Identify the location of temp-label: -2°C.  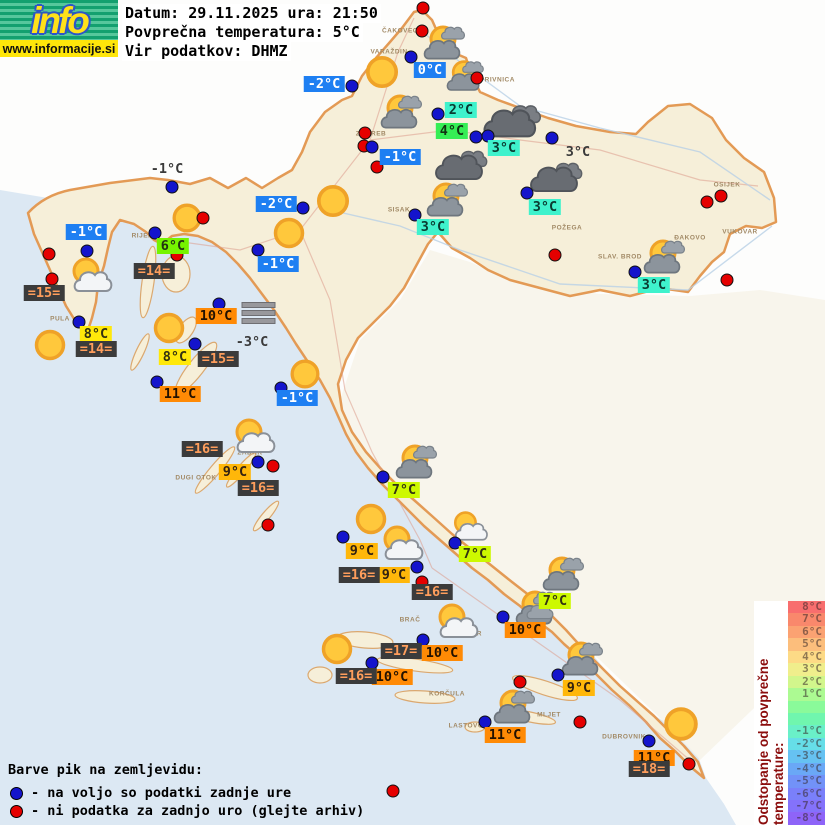
(324, 84).